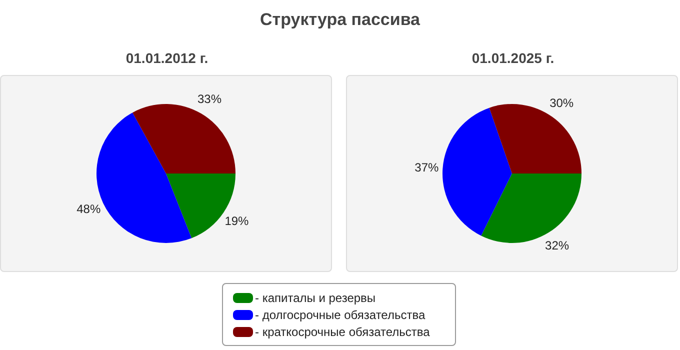 This screenshot has width=680, height=350. Describe the element at coordinates (427, 167) in the screenshot. I see `data-label: 37%` at that location.